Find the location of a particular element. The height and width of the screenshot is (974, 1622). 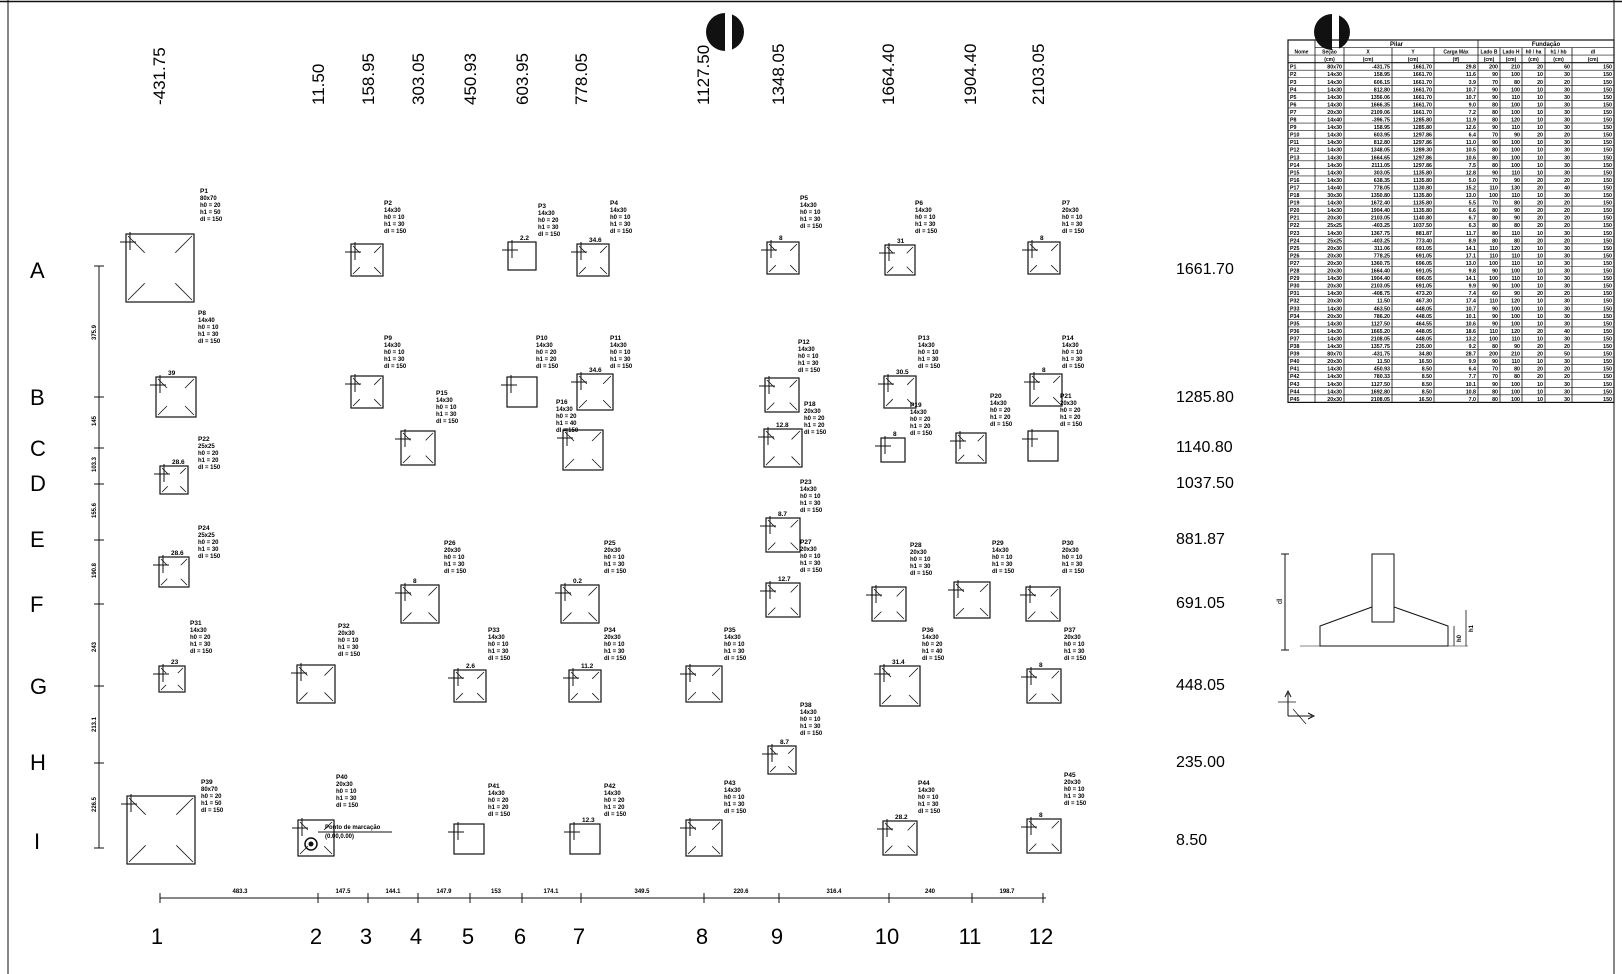

table-cell: 12.6 is located at coordinates (1471, 128).